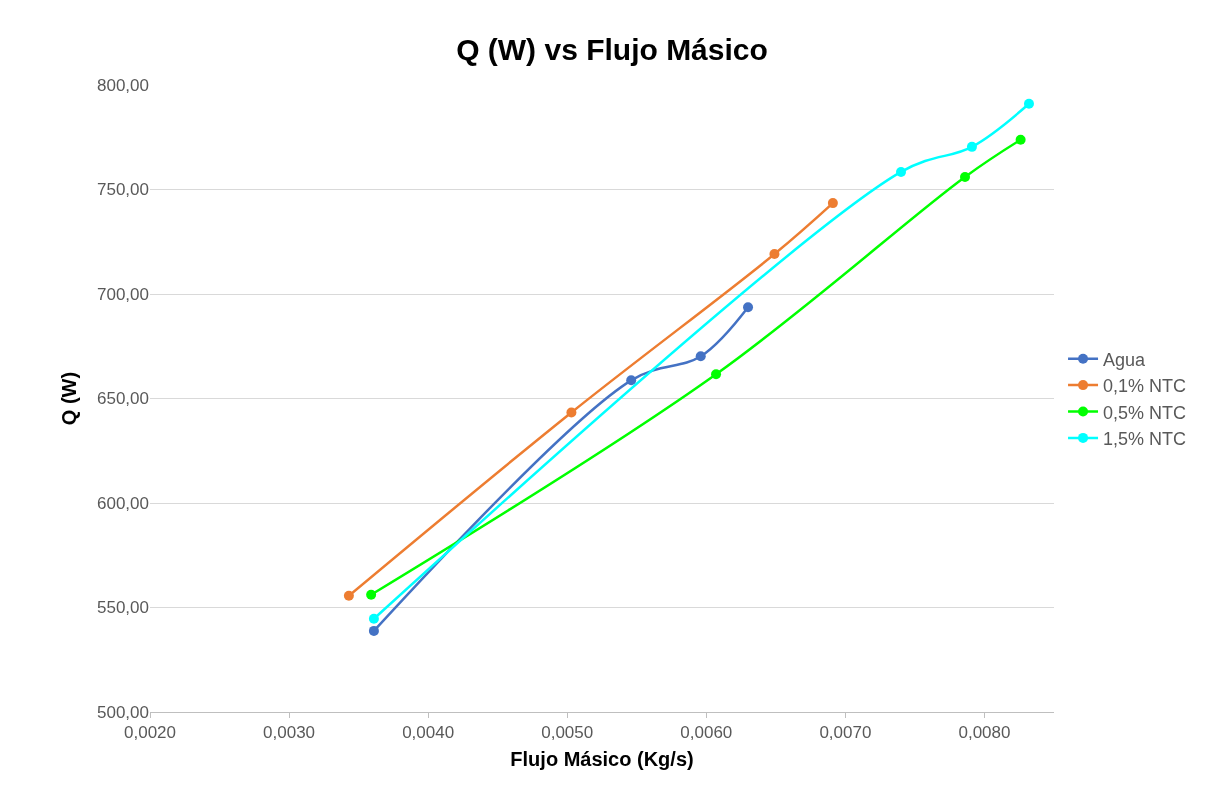 This screenshot has width=1224, height=787. Describe the element at coordinates (123, 294) in the screenshot. I see `y-tick-label: 700,00` at that location.